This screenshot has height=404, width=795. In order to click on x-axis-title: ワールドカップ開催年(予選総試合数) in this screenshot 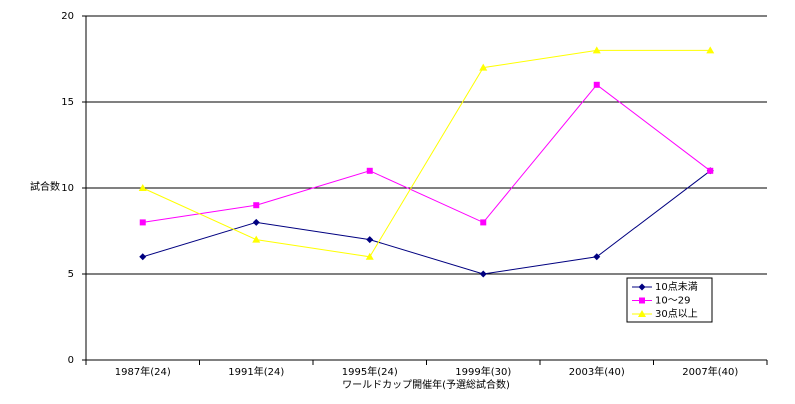, I will do `click(426, 384)`.